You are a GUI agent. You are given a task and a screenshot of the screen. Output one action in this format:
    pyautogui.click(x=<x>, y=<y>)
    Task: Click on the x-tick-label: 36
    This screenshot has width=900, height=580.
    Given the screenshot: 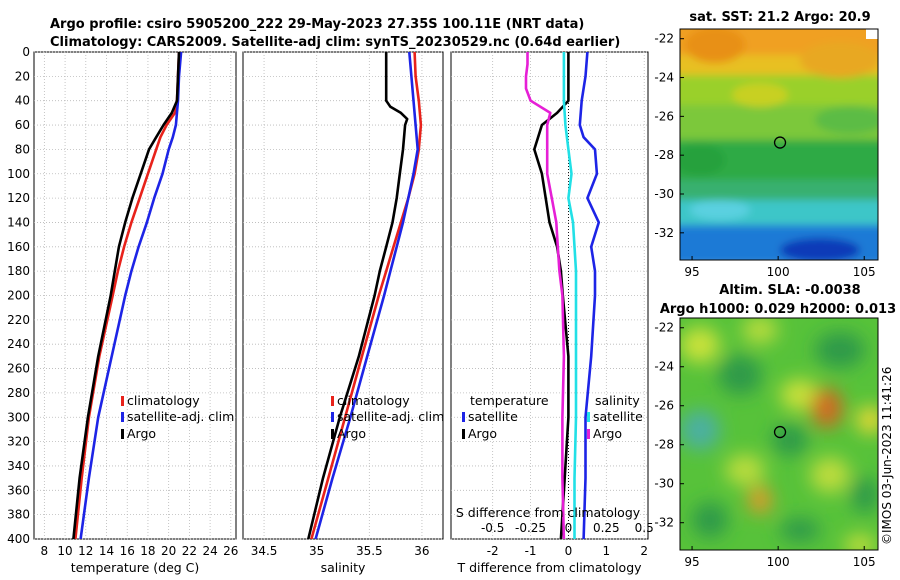 What is the action you would take?
    pyautogui.click(x=421, y=551)
    